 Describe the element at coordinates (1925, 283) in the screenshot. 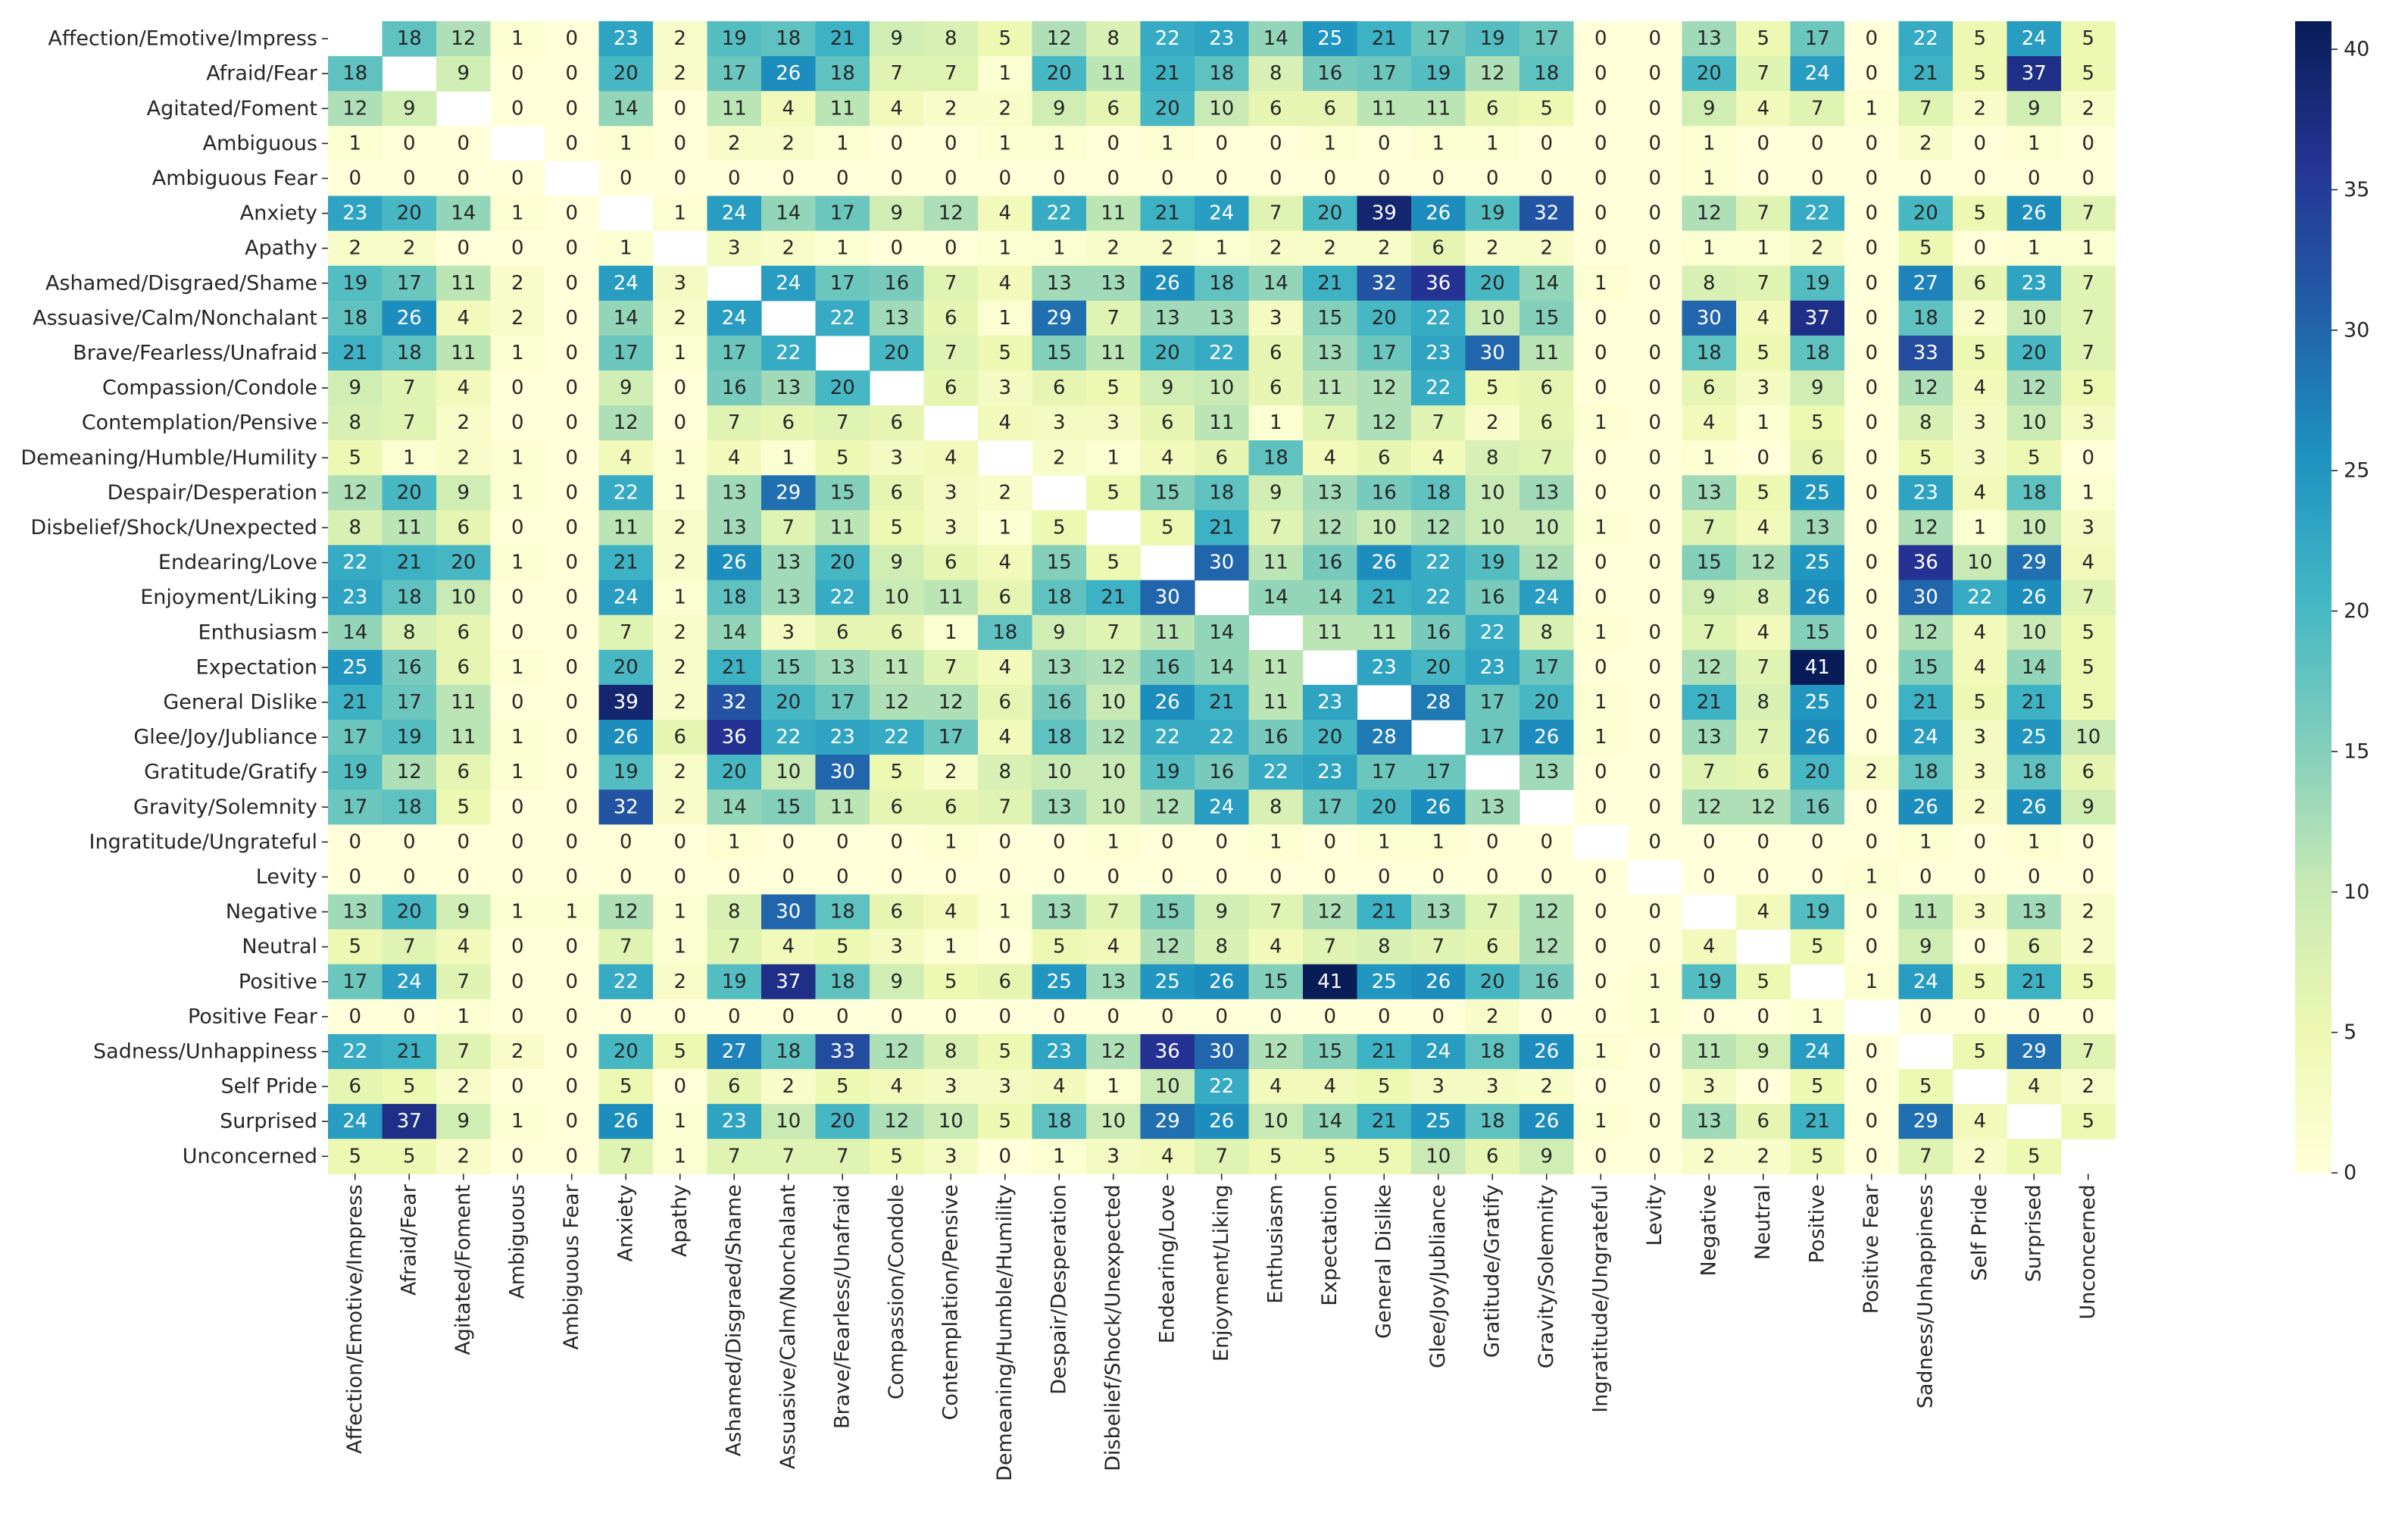

I see `cell-value-label: 27` at that location.